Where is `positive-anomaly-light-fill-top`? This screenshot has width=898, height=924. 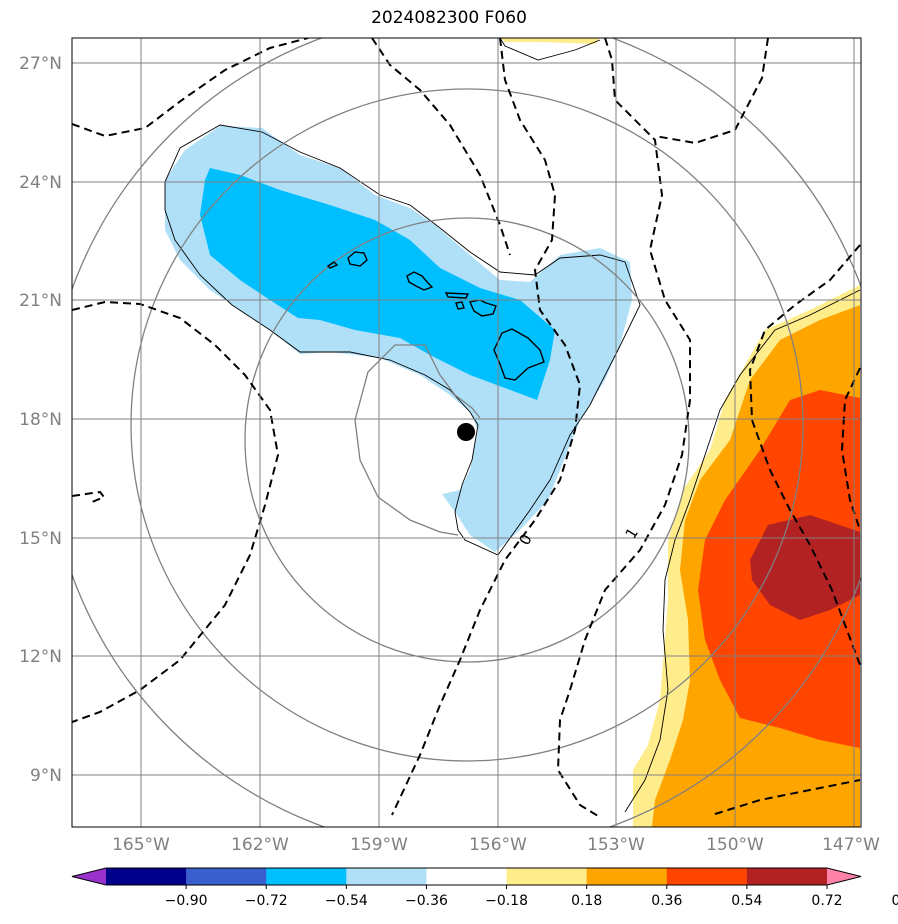
positive-anomaly-light-fill-top is located at coordinates (550, 41).